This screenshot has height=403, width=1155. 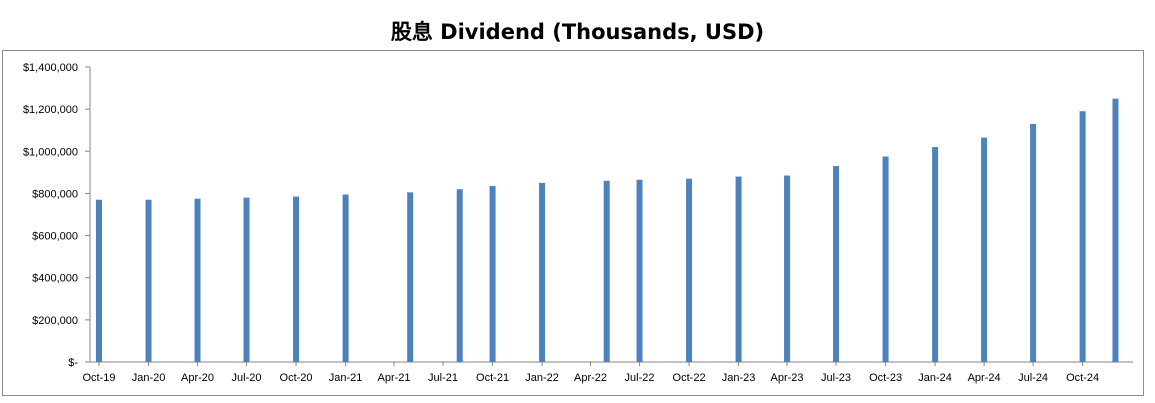 What do you see at coordinates (55, 321) in the screenshot?
I see `y-tick-label: $200,000` at bounding box center [55, 321].